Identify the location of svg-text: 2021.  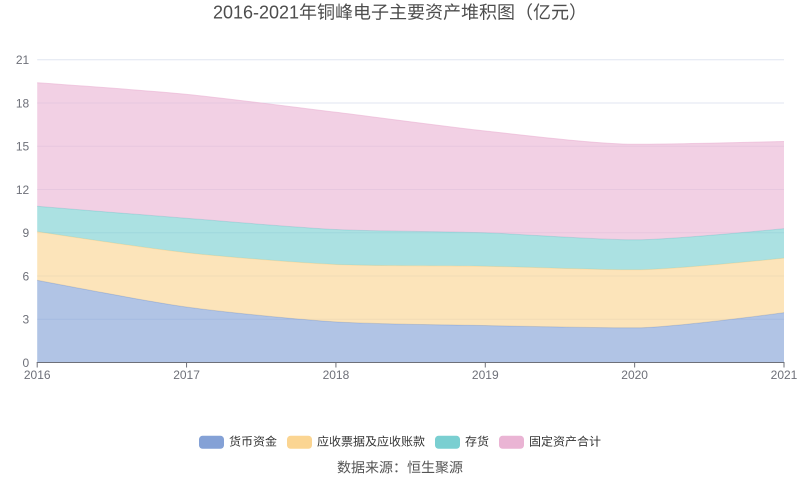
(784, 375).